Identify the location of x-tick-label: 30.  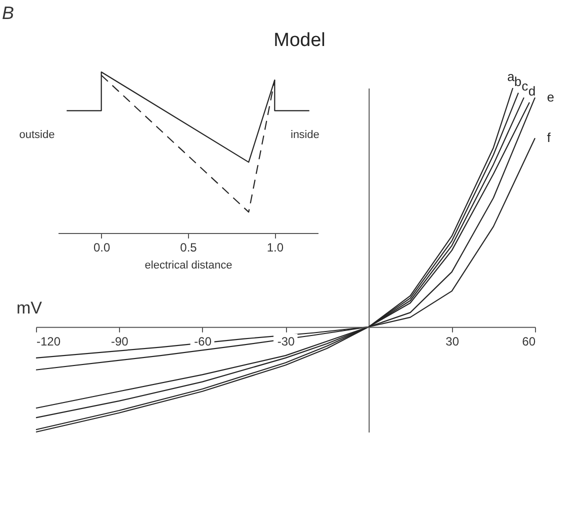
(453, 341).